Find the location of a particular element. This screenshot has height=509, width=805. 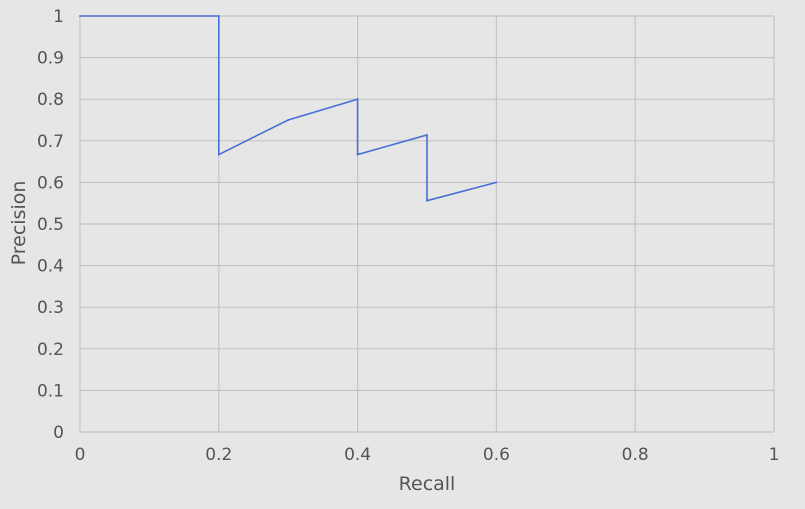

y-tick-label: 0.4 is located at coordinates (50, 267).